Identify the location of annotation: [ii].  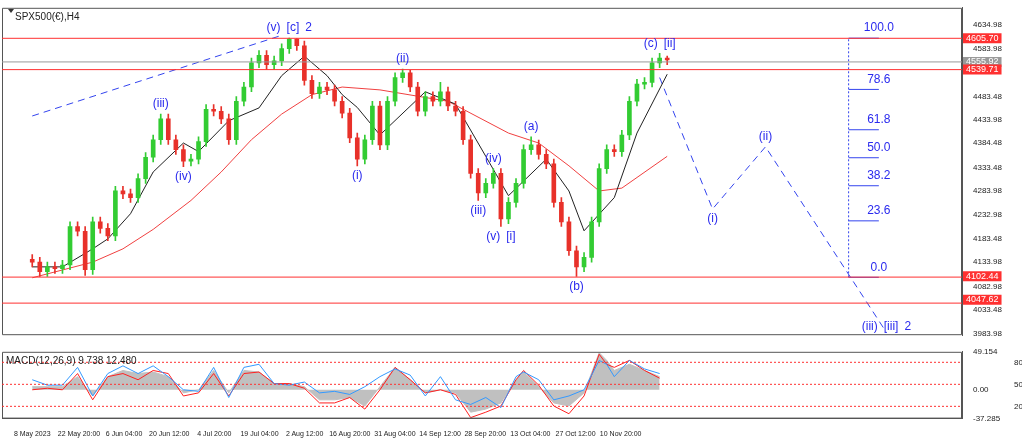
(669, 42).